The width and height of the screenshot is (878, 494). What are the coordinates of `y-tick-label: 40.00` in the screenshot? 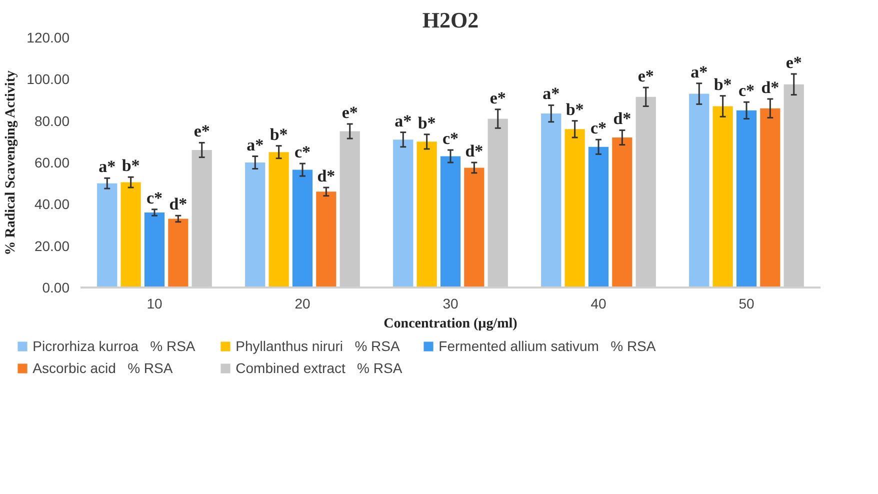 It's located at (52, 204).